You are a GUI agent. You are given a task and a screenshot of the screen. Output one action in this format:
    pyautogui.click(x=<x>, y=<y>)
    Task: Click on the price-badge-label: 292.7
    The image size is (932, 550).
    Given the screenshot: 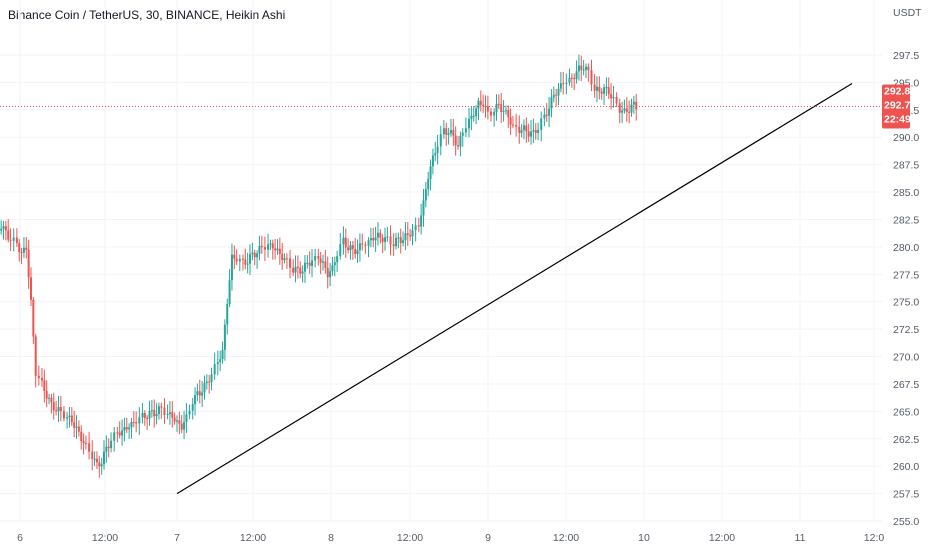 What is the action you would take?
    pyautogui.click(x=897, y=106)
    